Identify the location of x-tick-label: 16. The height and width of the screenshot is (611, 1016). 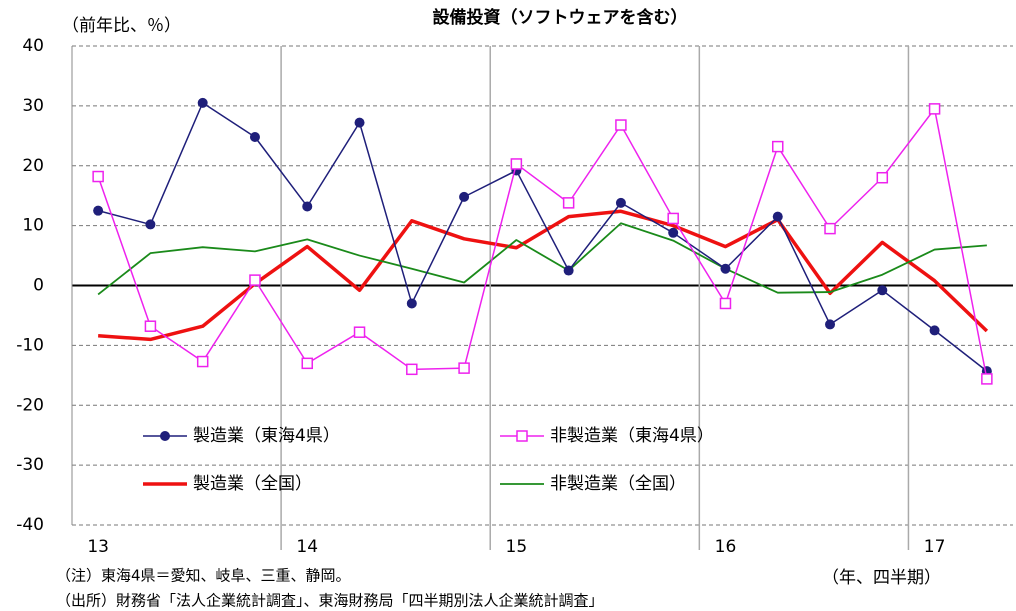
(726, 547).